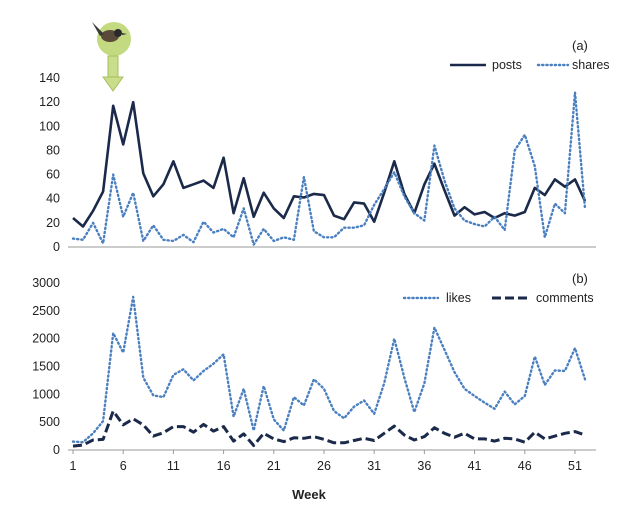 The image size is (640, 521). Describe the element at coordinates (329, 428) in the screenshot. I see `series-line-comments` at that location.